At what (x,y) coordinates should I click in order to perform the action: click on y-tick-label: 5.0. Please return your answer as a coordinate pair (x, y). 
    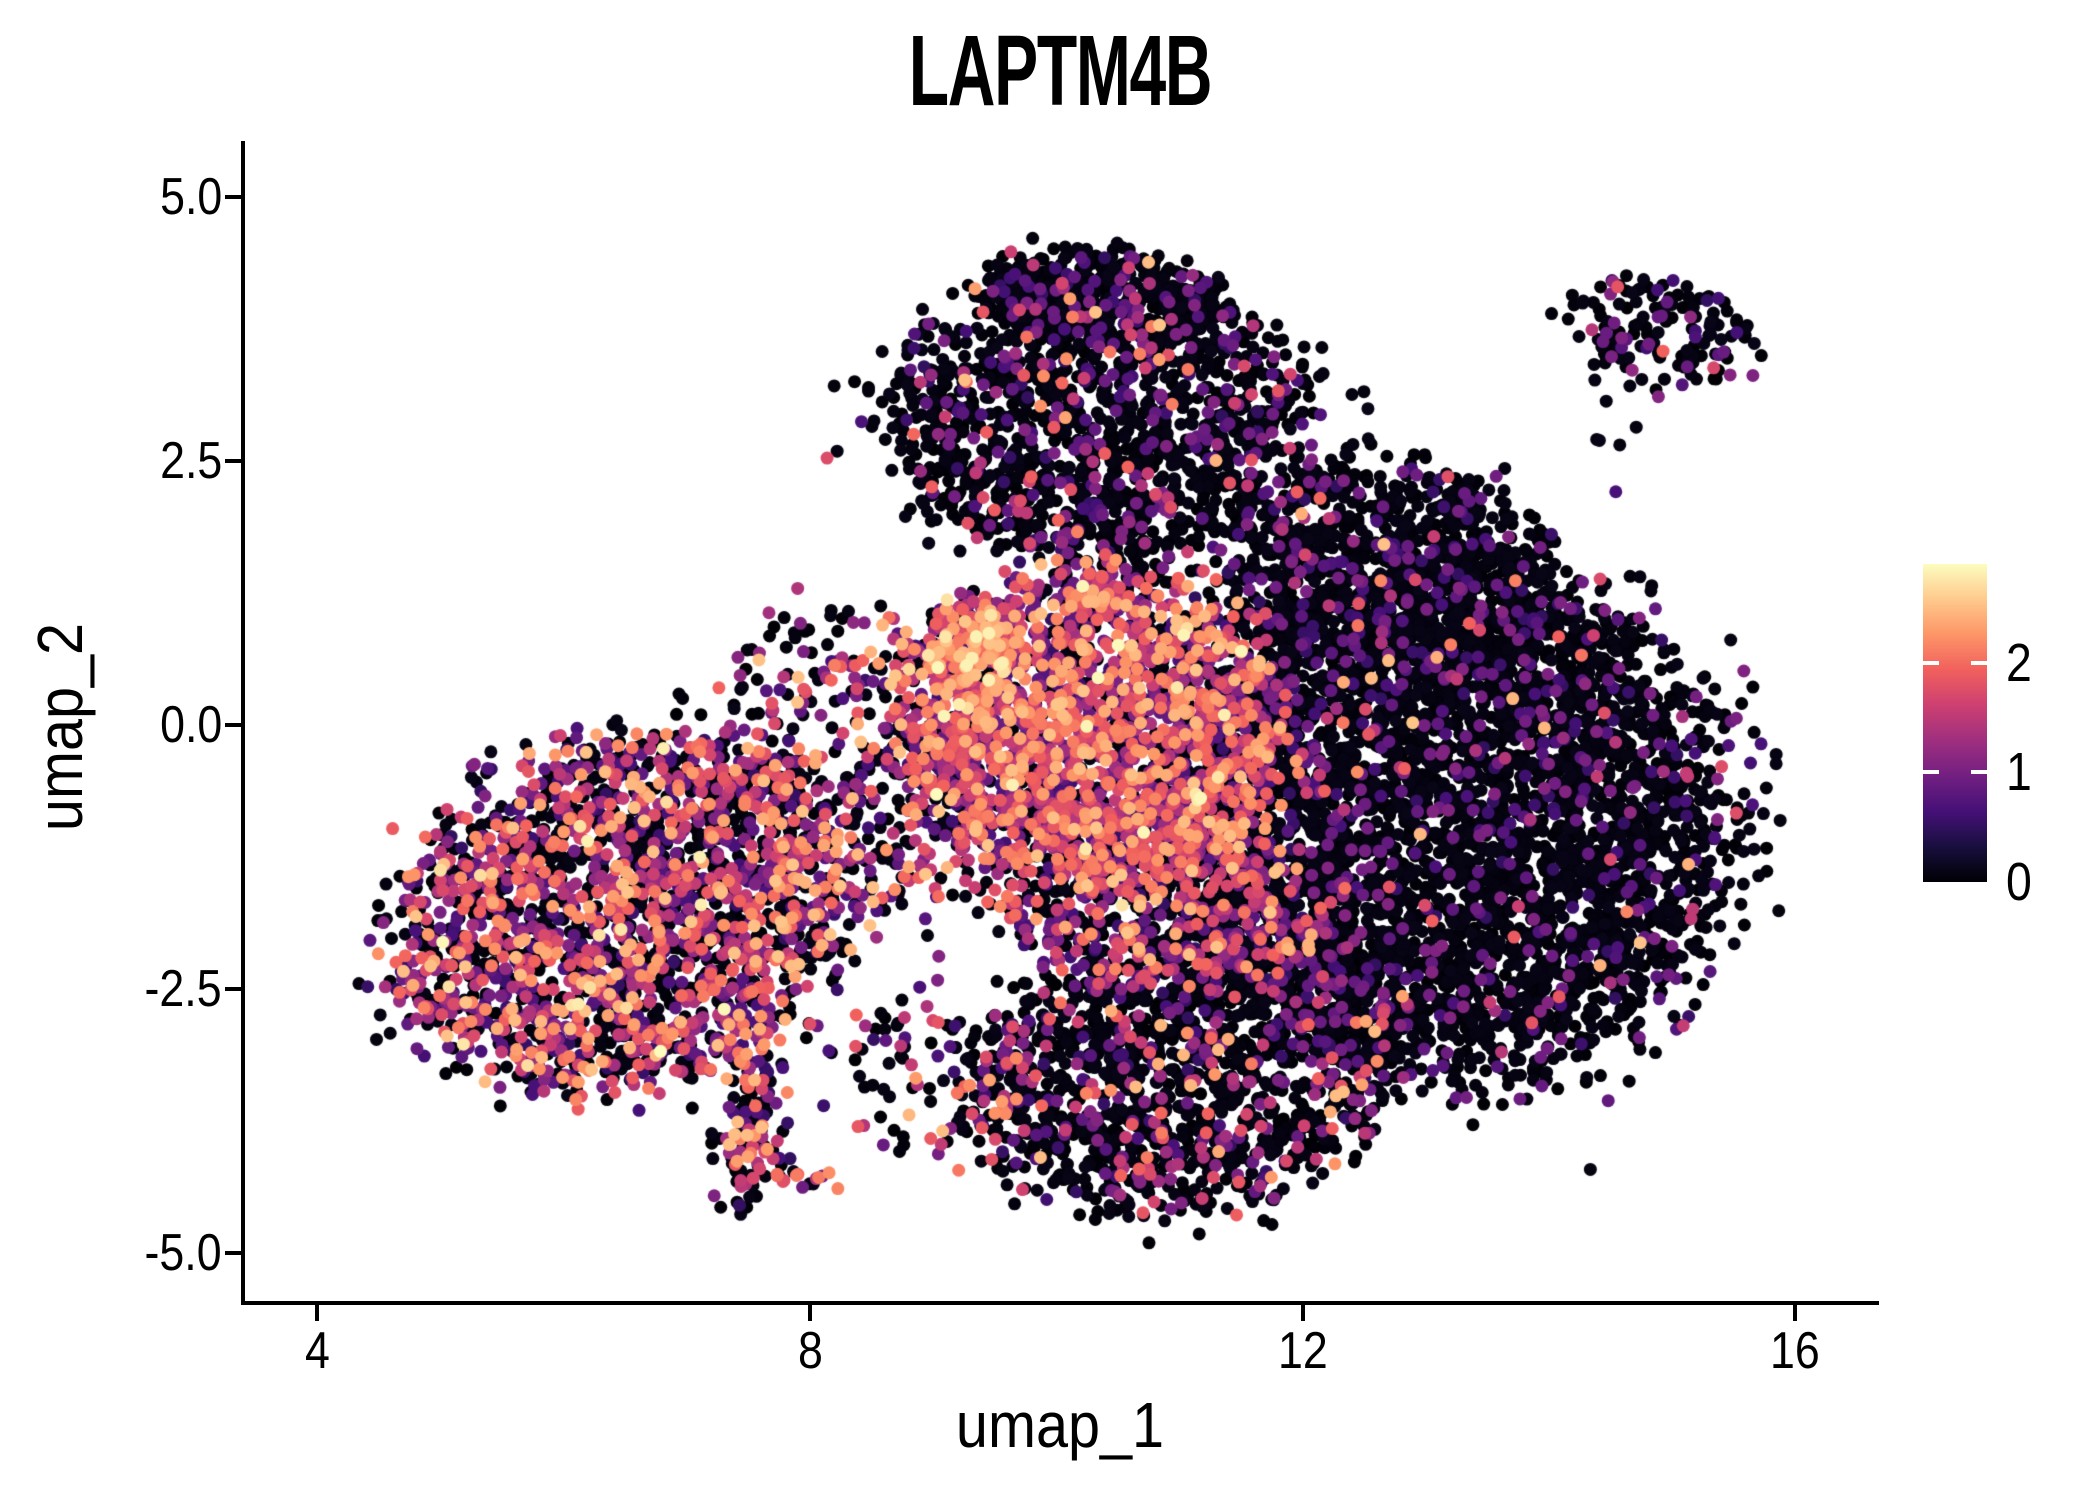
    Looking at the image, I should click on (190, 197).